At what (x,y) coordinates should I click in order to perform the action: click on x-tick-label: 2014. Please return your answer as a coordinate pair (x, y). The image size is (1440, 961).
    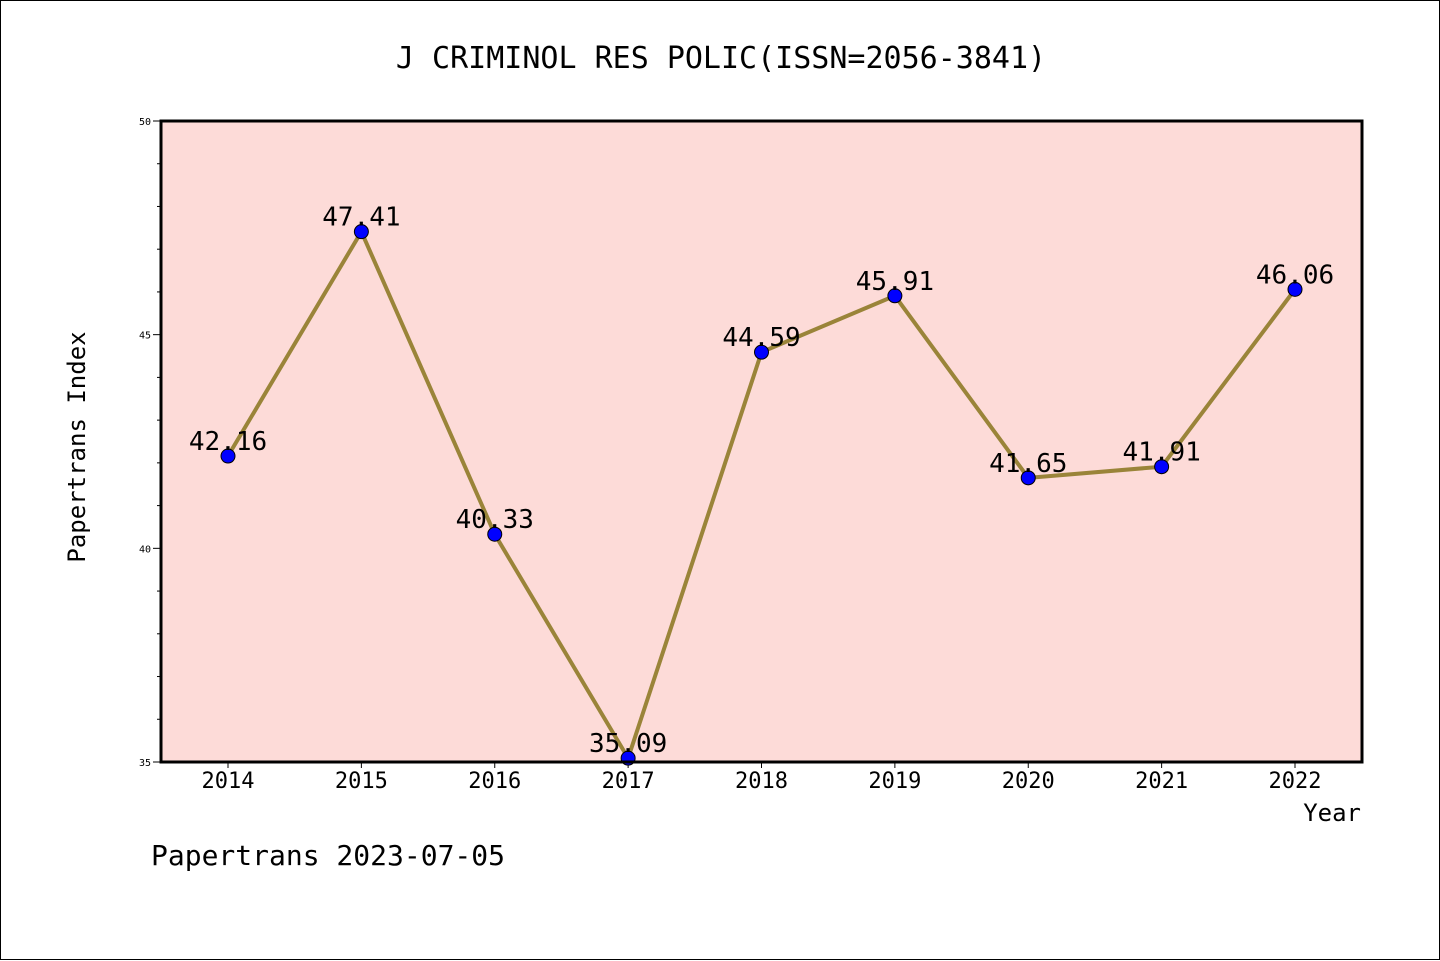
    Looking at the image, I should click on (228, 781).